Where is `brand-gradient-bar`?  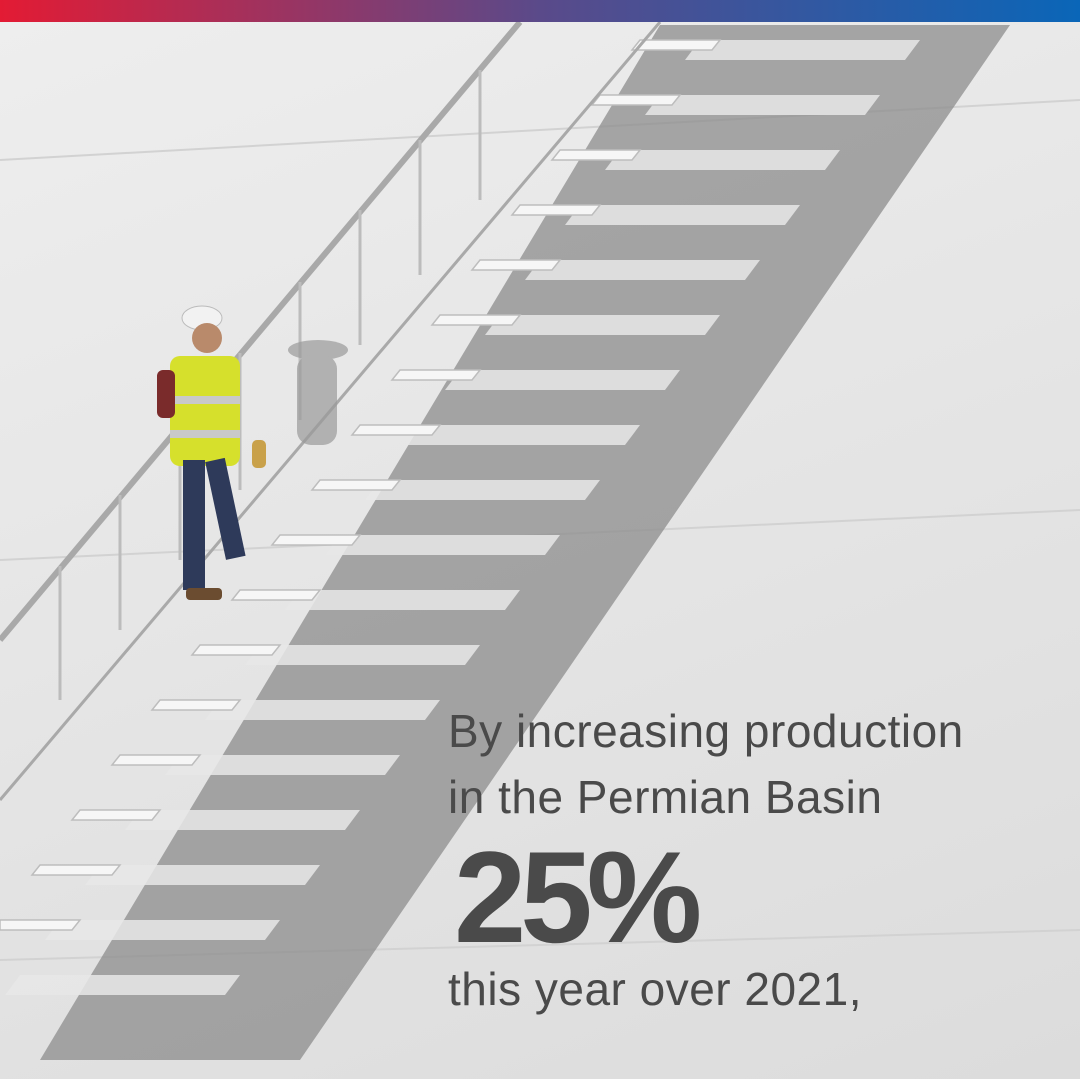
brand-gradient-bar is located at coordinates (540, 11).